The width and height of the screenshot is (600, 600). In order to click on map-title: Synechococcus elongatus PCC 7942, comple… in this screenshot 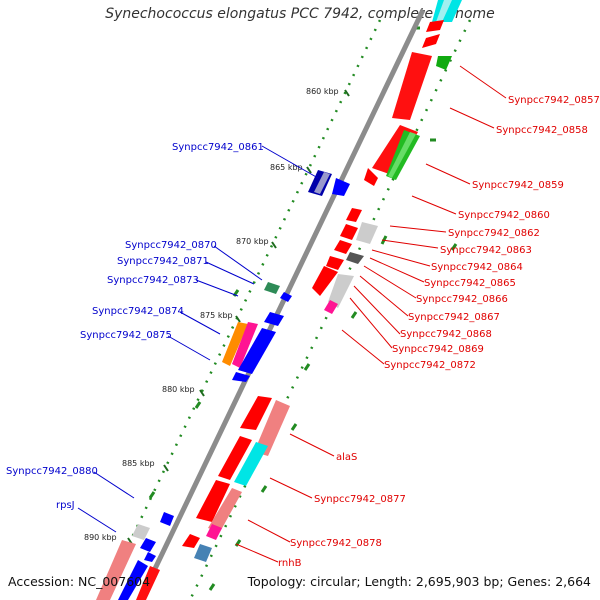, I will do `click(300, 14)`.